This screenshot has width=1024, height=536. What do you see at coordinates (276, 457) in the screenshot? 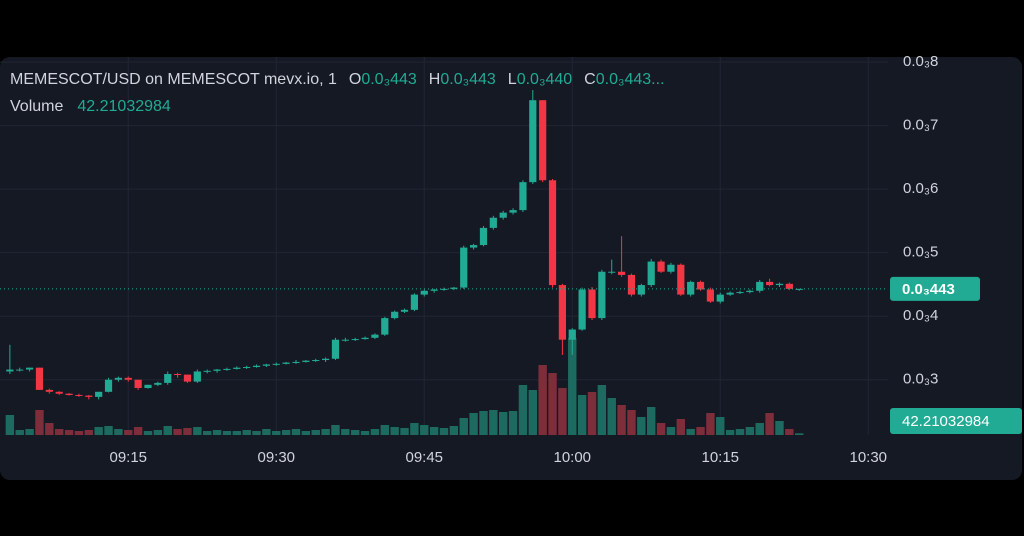
I see `x-tick-label: 09:30` at bounding box center [276, 457].